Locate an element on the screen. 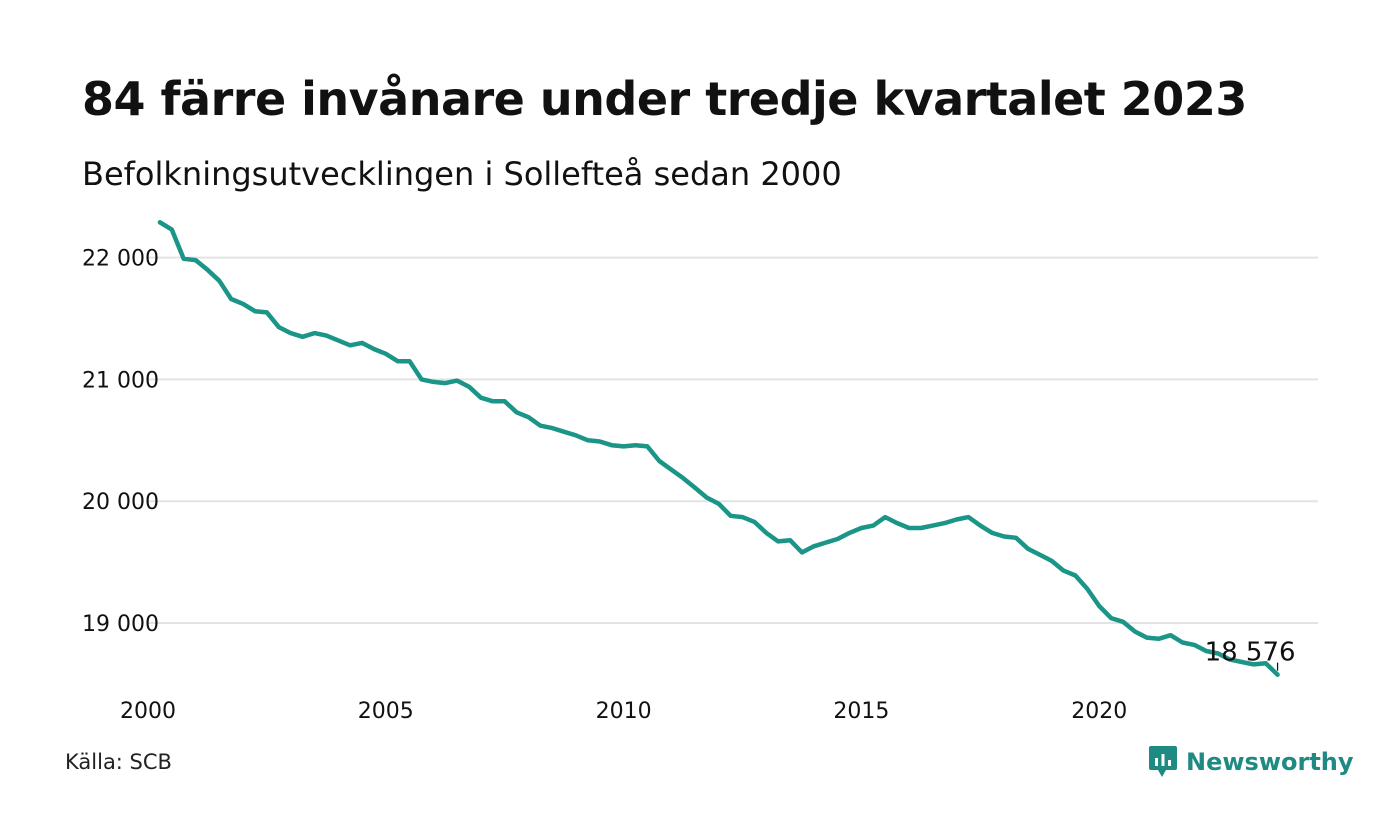  last-value-label: 18 576 is located at coordinates (1250, 653).